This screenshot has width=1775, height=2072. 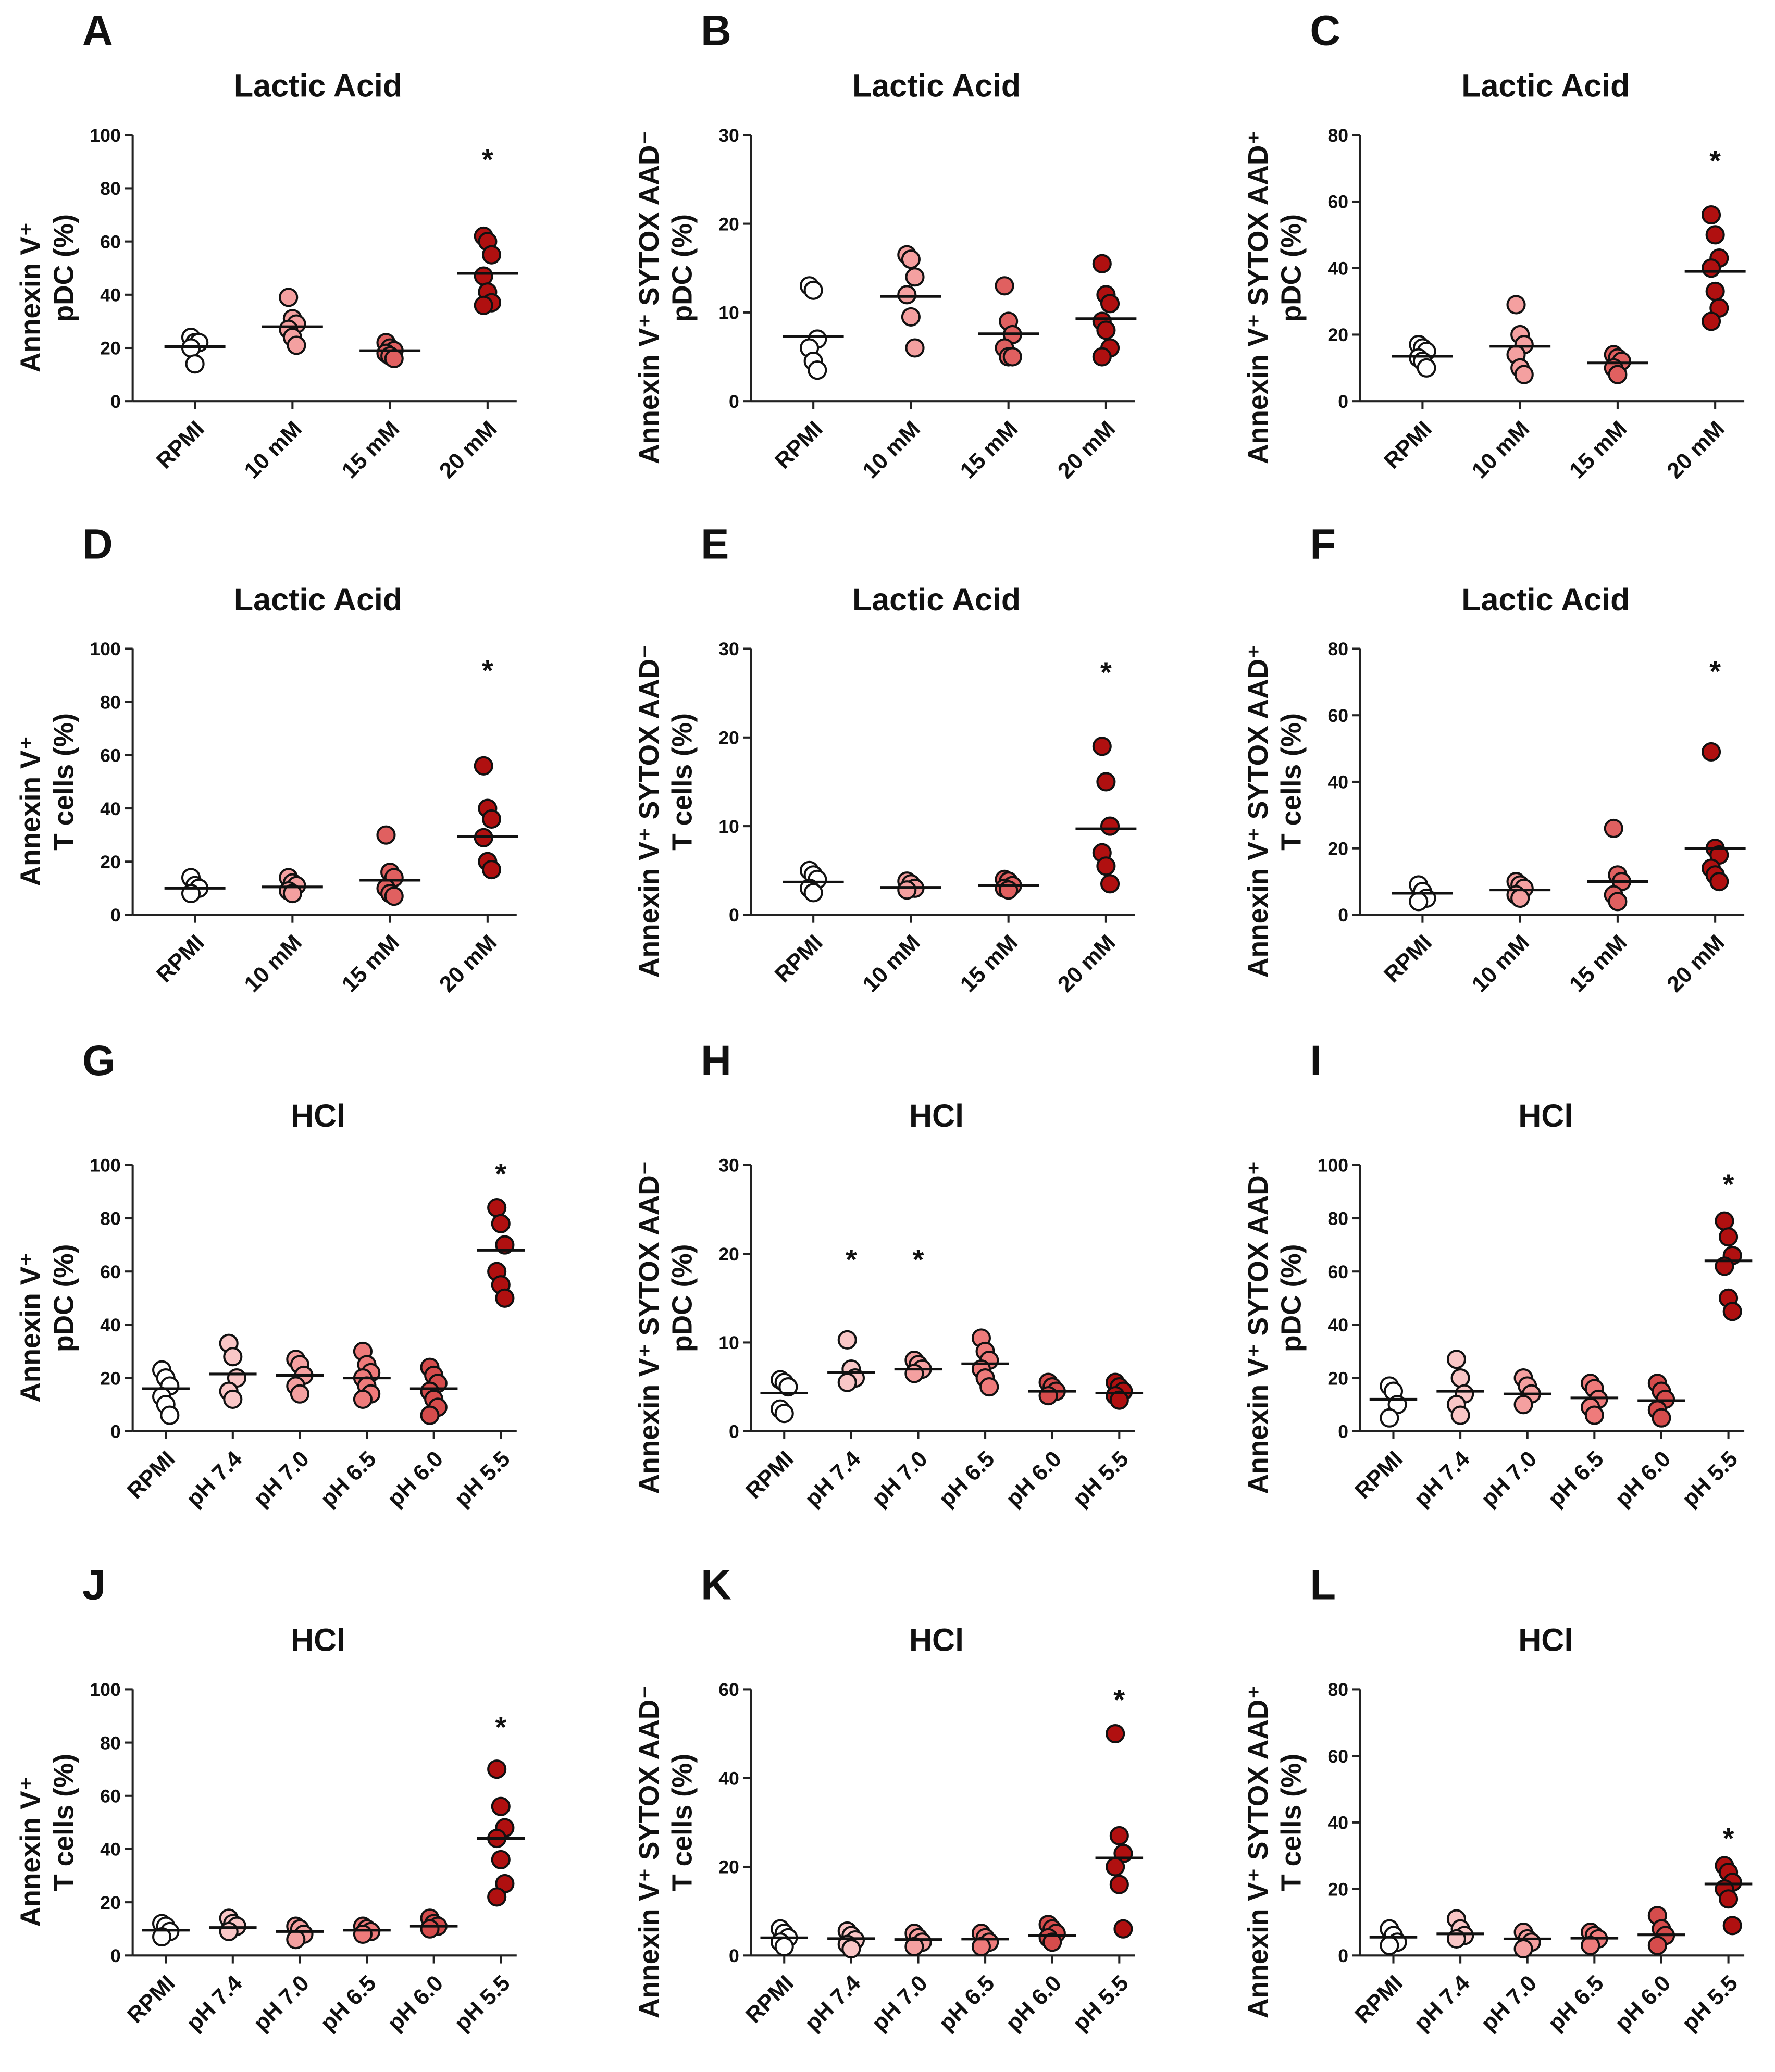 I want to click on x-tick-label: pH 7.4, so click(x=215, y=2003).